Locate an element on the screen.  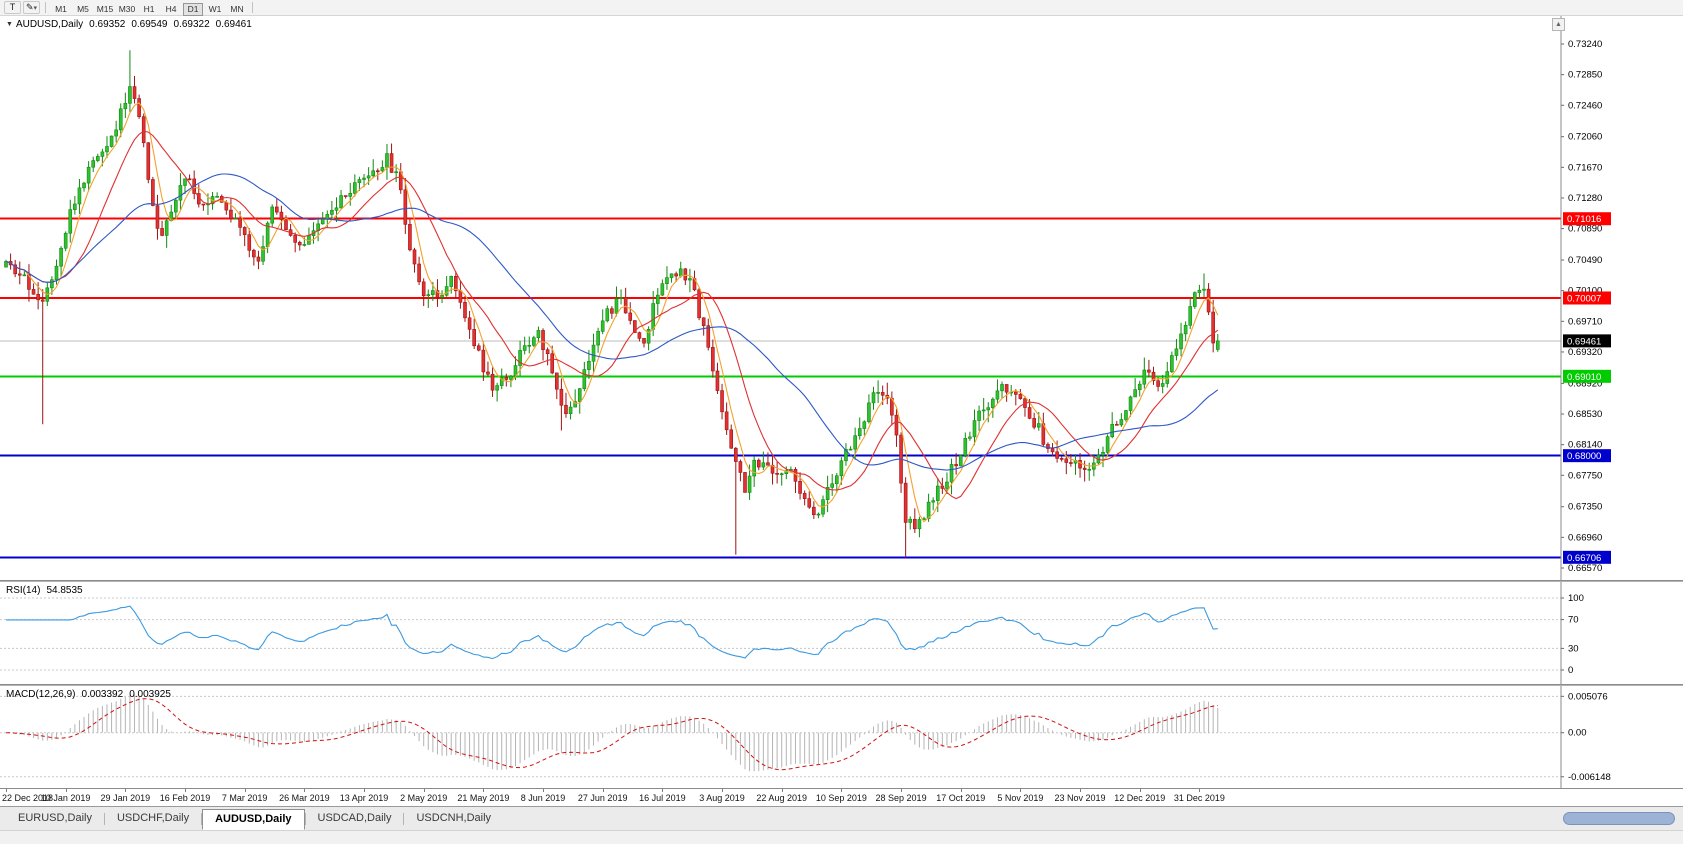
date-label: 21 May 2019 is located at coordinates (483, 798).